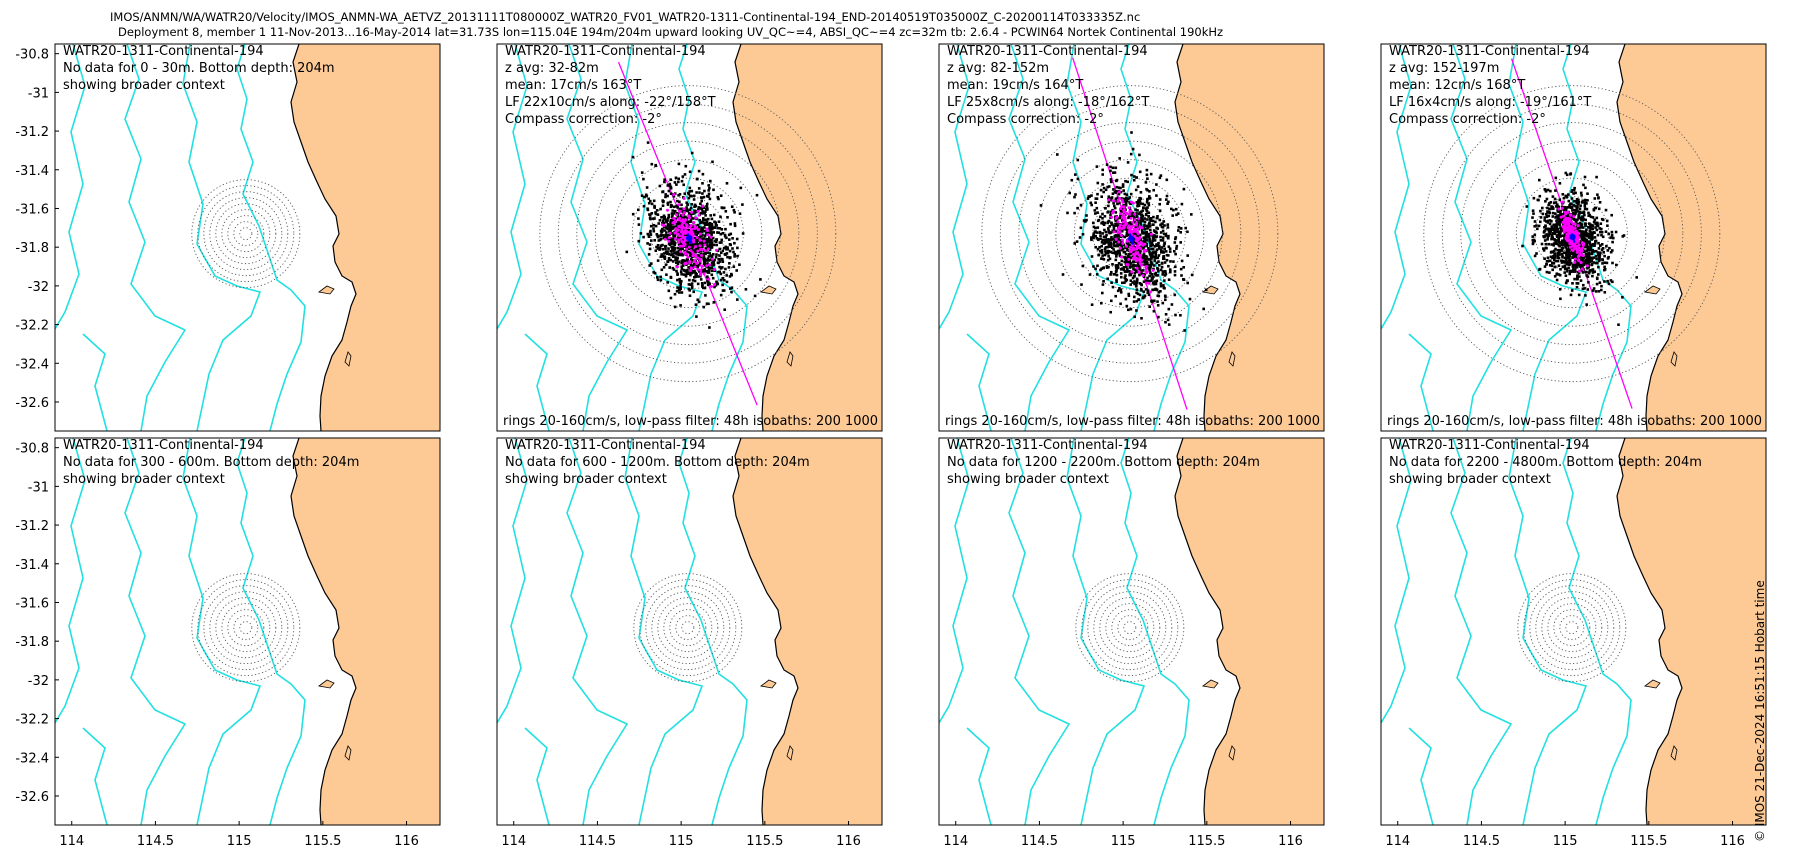  I want to click on coastline, so click(323, 237).